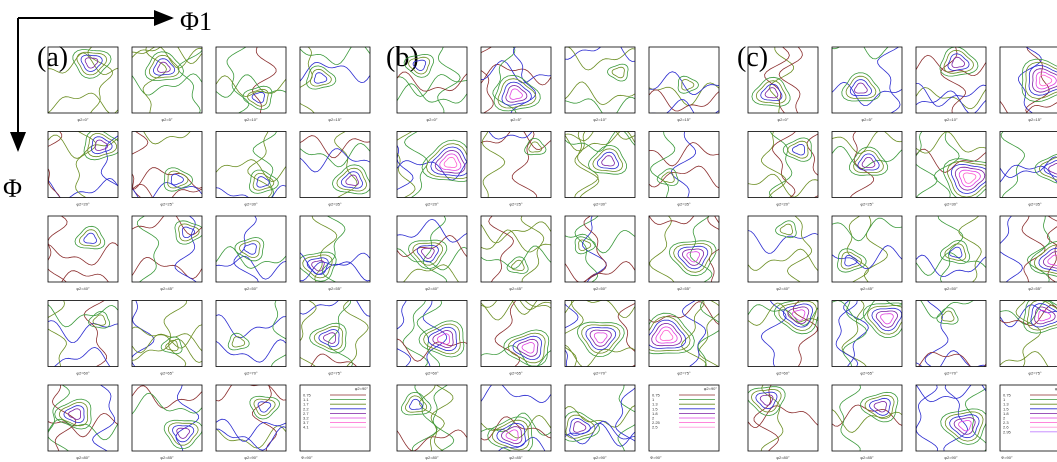  What do you see at coordinates (83, 204) in the screenshot?
I see `caption: φ2=20°` at bounding box center [83, 204].